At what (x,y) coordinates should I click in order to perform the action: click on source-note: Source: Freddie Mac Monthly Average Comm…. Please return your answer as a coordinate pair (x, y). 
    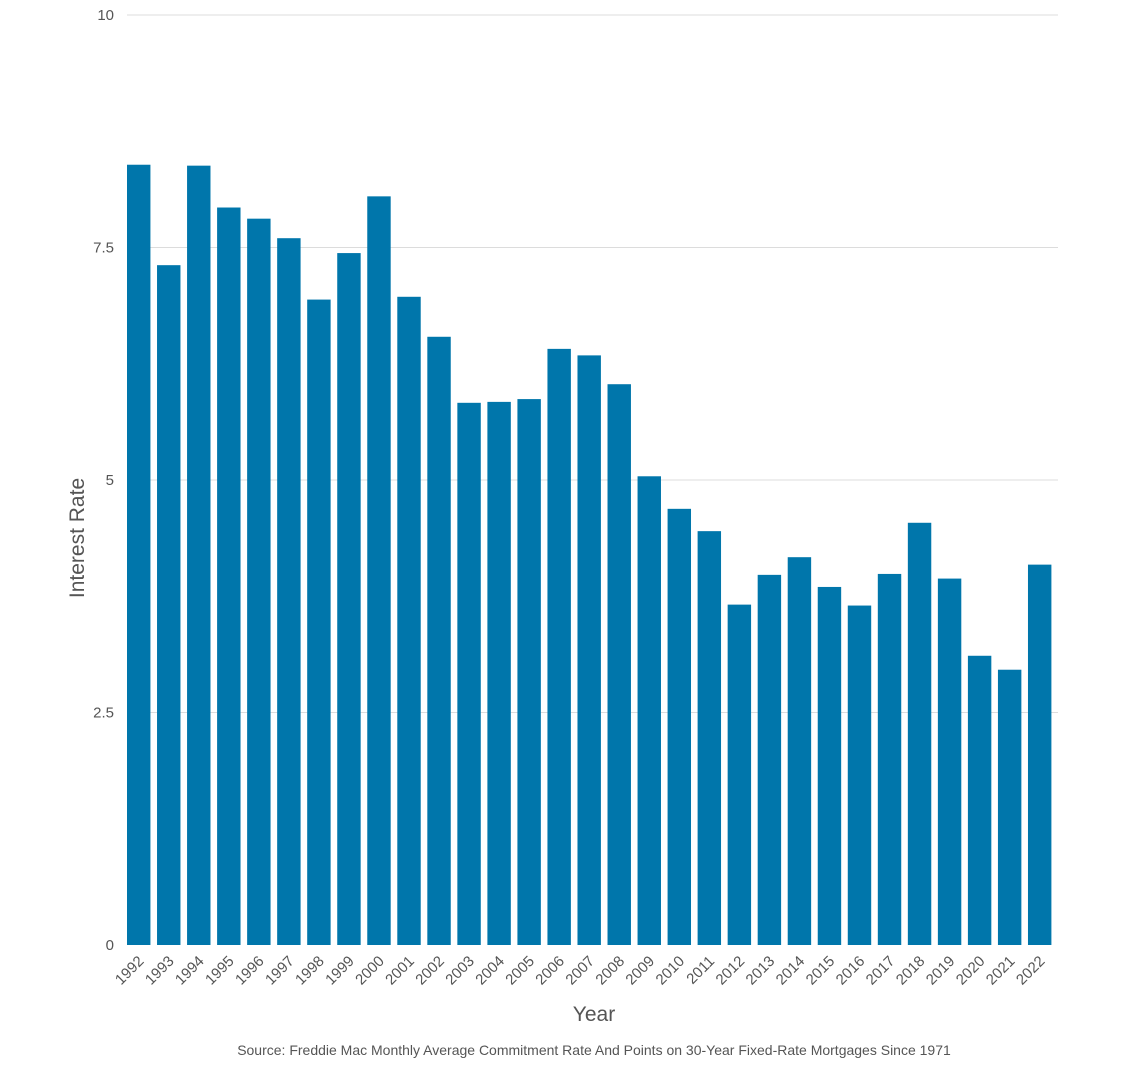
    Looking at the image, I should click on (594, 1050).